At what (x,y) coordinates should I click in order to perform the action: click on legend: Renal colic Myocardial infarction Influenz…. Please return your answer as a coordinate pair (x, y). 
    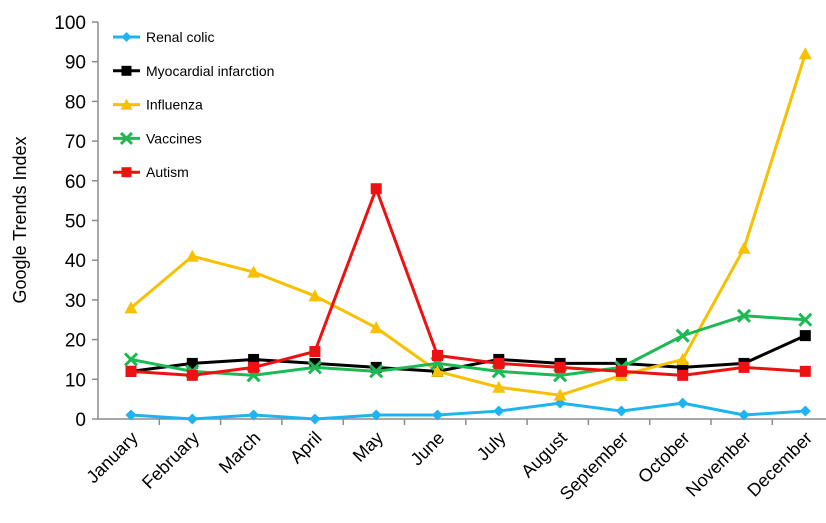
    Looking at the image, I should click on (193, 104).